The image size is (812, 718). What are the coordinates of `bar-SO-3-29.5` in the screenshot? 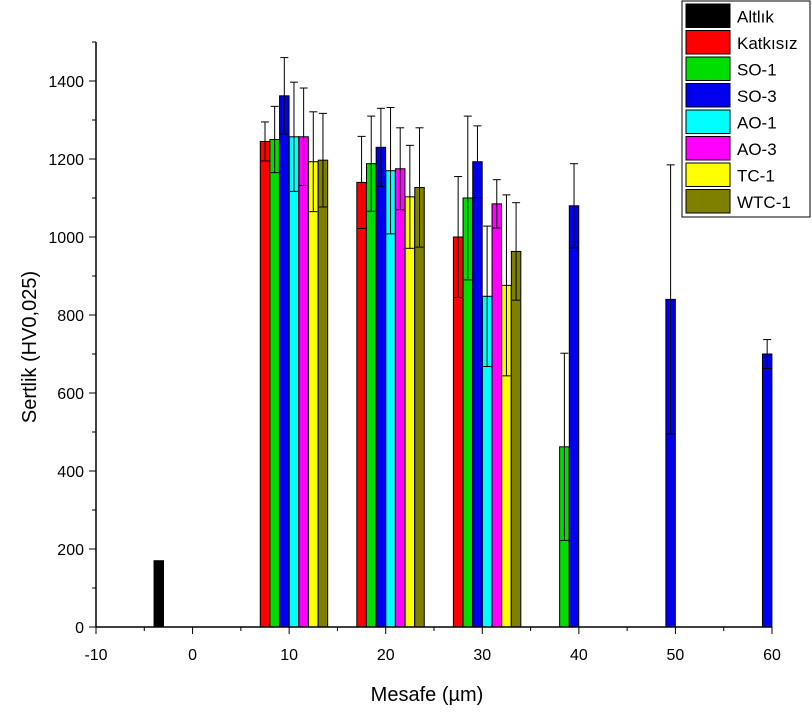 It's located at (477, 394).